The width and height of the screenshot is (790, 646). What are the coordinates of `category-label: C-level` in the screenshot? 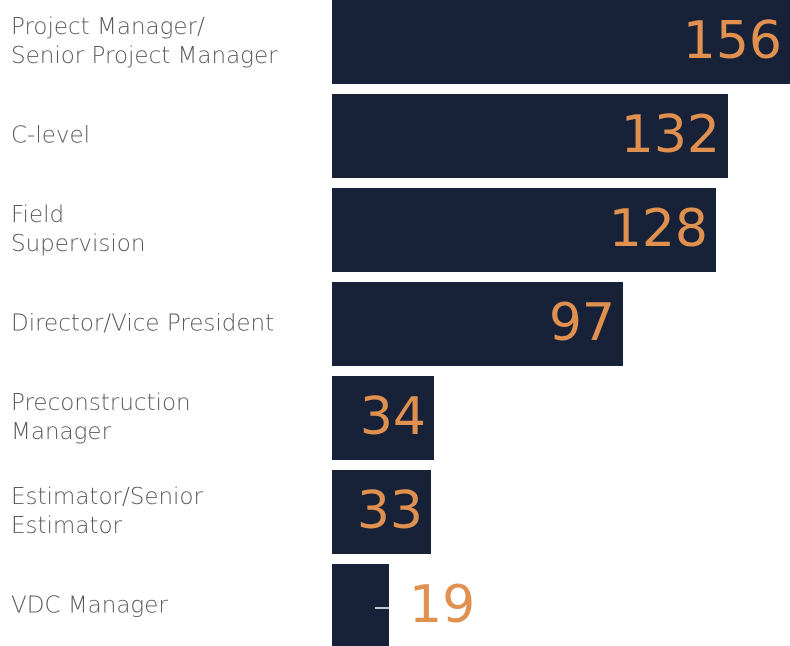 It's located at (51, 135).